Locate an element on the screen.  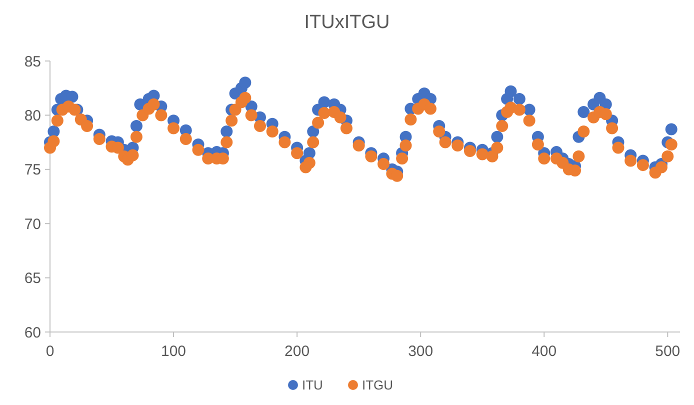
y-tick-label: 65 is located at coordinates (32, 279).